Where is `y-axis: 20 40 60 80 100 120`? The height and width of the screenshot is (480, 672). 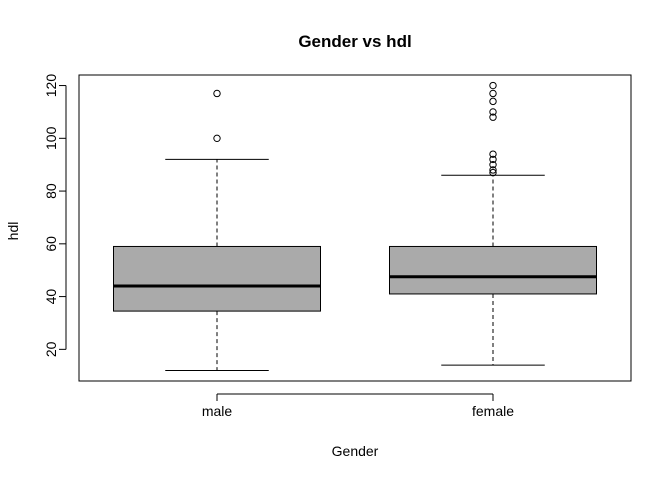
y-axis: 20 40 60 80 100 120 is located at coordinates (55, 215).